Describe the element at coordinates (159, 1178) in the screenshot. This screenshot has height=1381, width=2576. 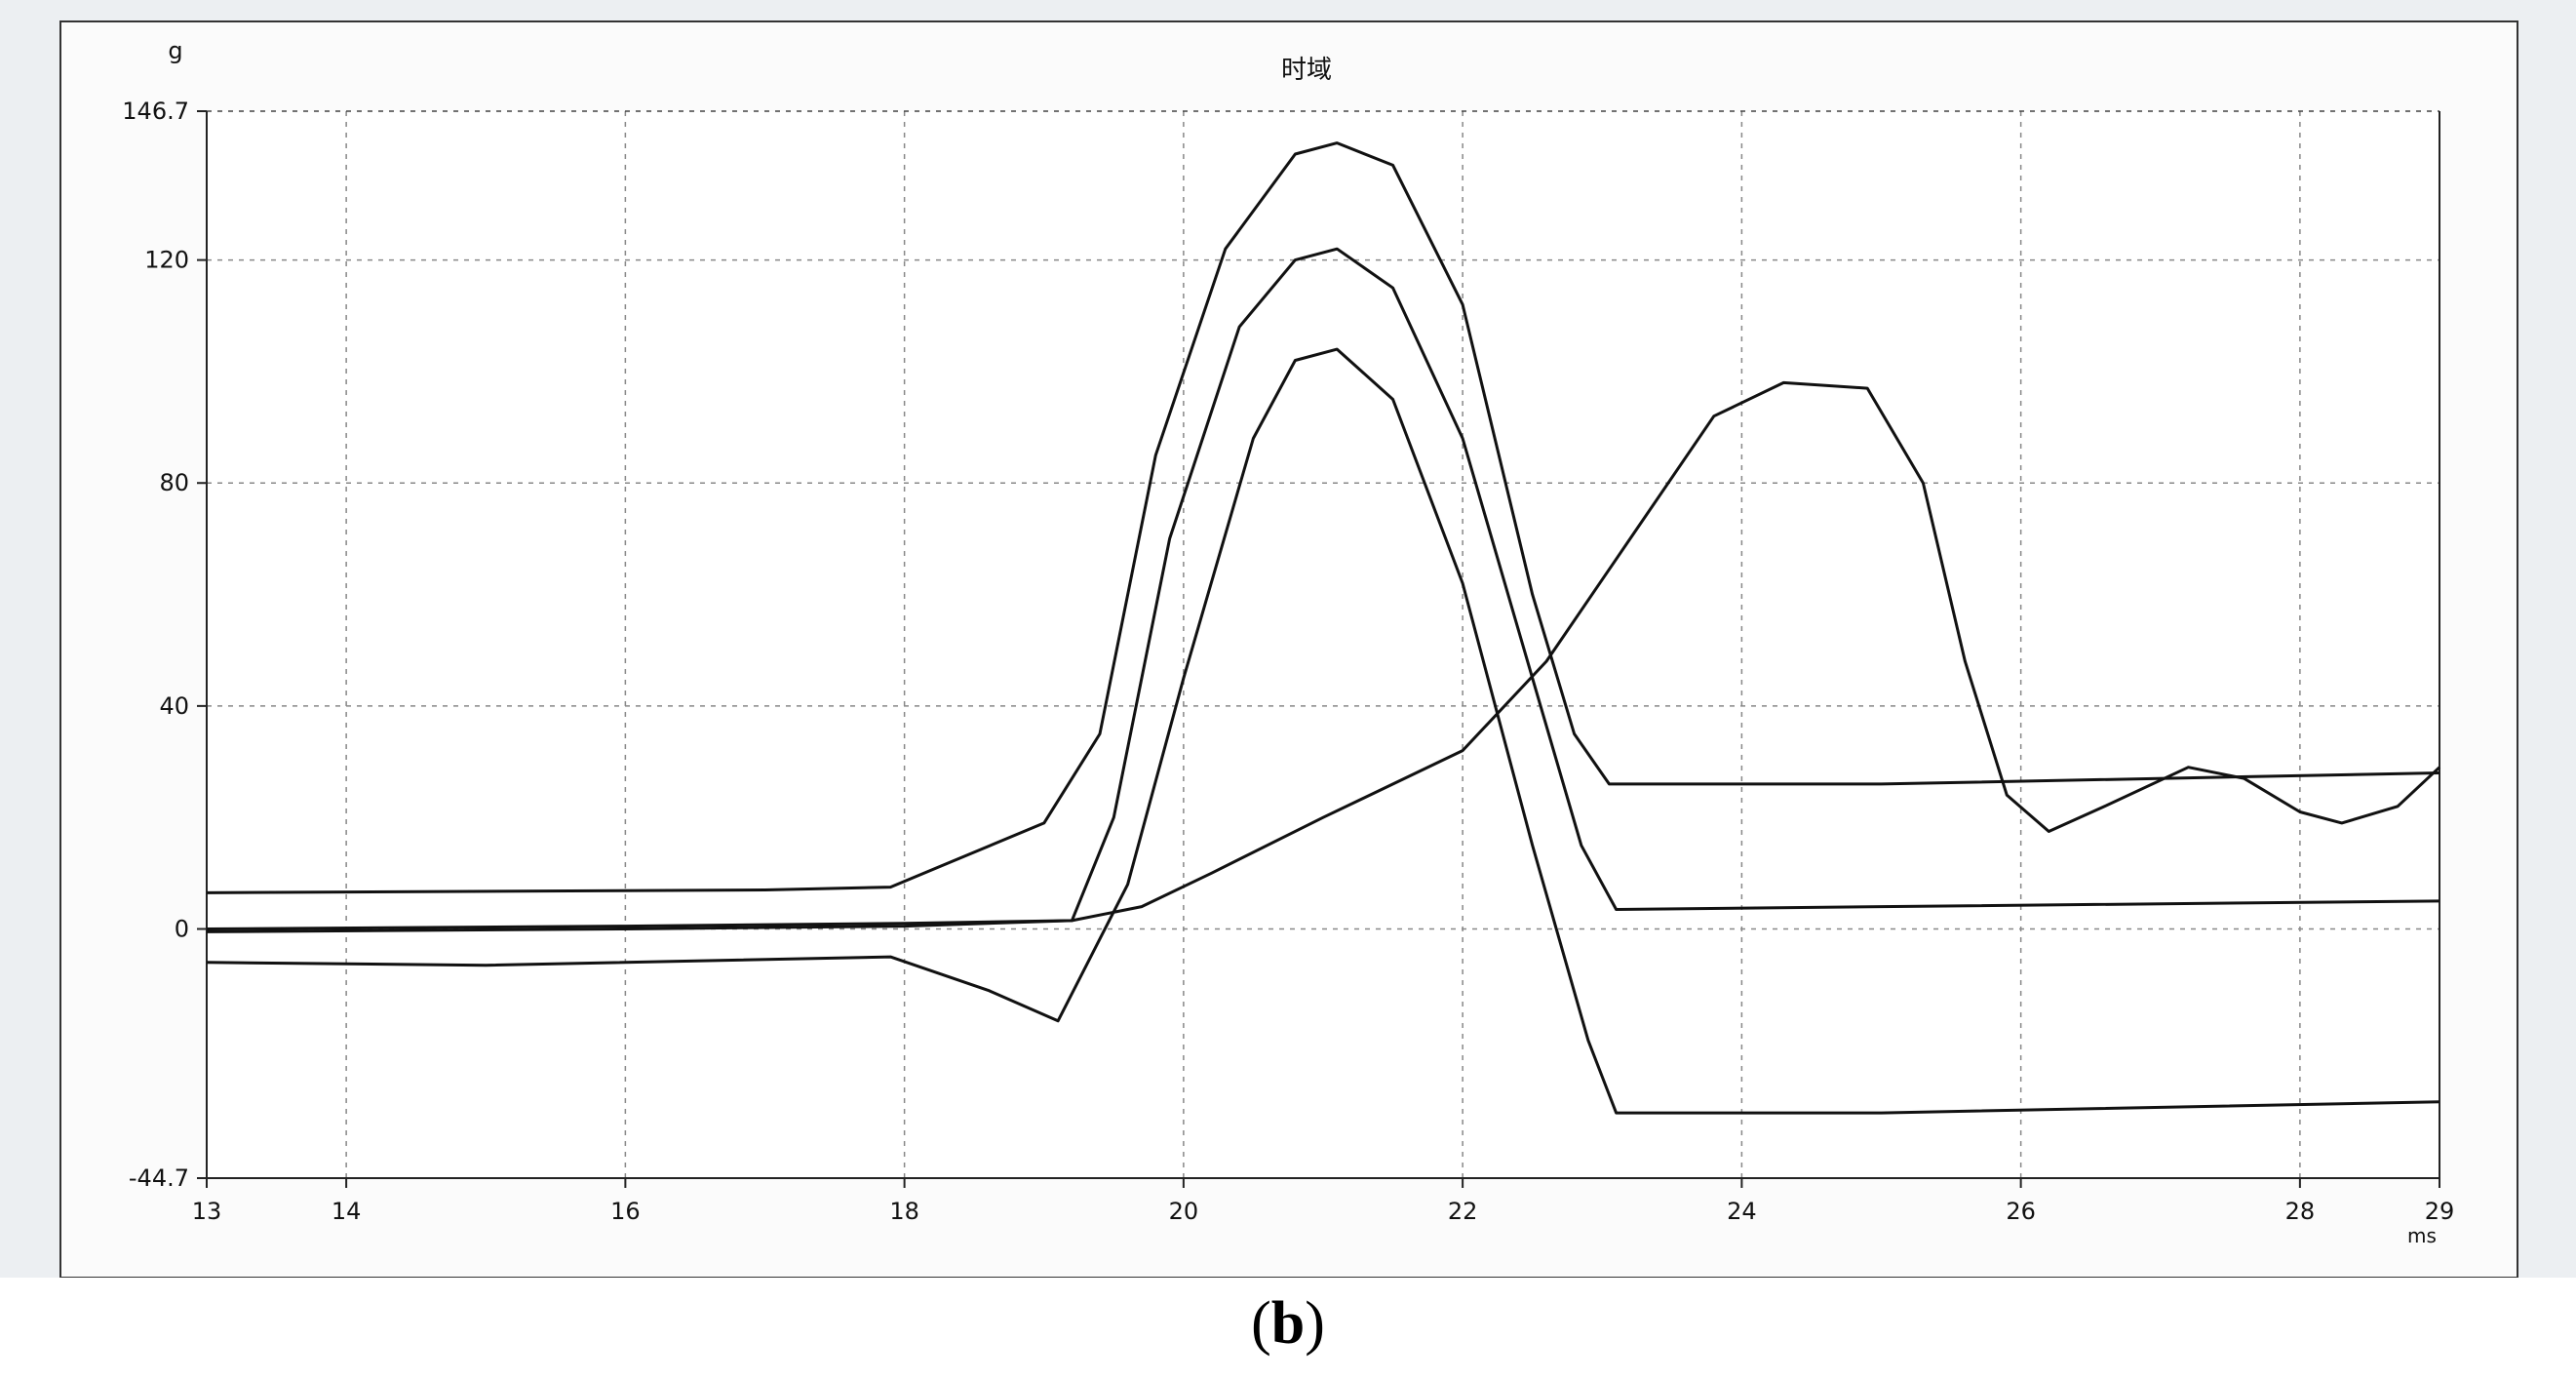
I see `y-tick-label: -44.7` at that location.